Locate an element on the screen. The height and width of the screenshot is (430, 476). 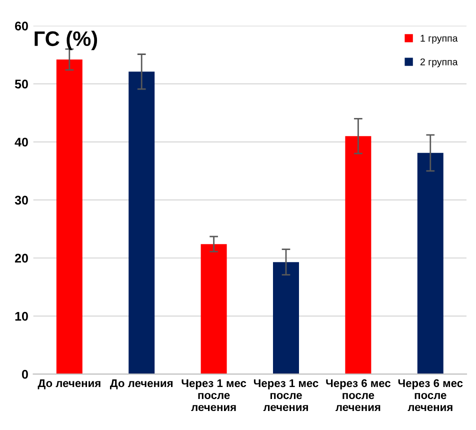
legend-label: 1 группа is located at coordinates (439, 39).